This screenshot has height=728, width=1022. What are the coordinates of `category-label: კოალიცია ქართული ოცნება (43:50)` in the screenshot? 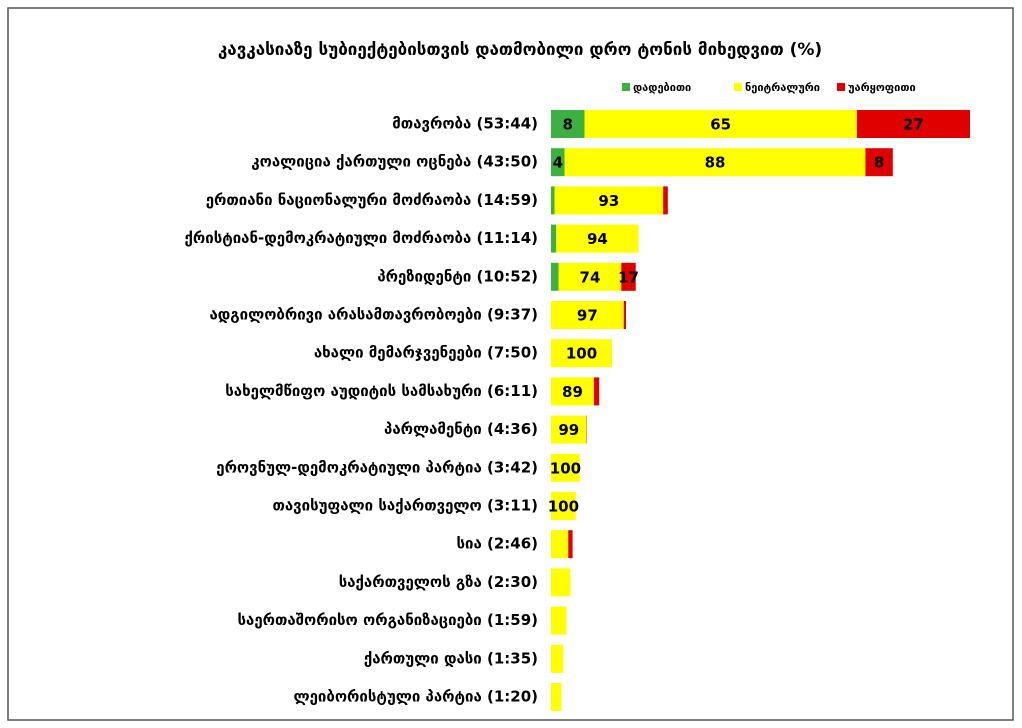 It's located at (394, 162).